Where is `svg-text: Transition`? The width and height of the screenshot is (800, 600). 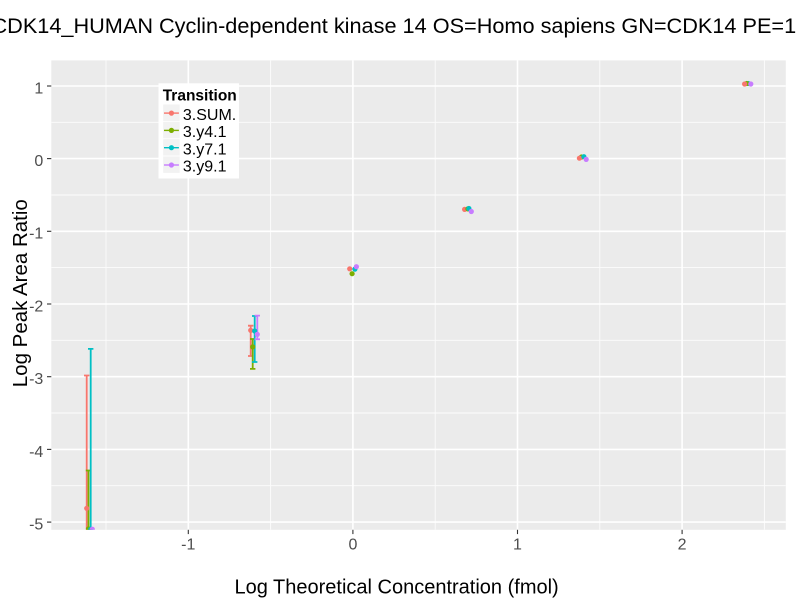 svg-text: Transition is located at coordinates (200, 95).